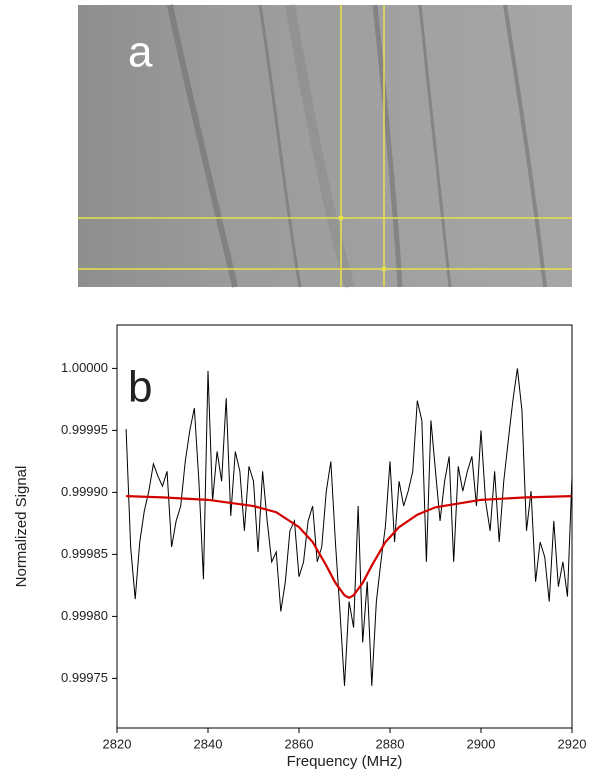 The width and height of the screenshot is (592, 777). What do you see at coordinates (84, 491) in the screenshot?
I see `y-tick-label: 0.99990` at bounding box center [84, 491].